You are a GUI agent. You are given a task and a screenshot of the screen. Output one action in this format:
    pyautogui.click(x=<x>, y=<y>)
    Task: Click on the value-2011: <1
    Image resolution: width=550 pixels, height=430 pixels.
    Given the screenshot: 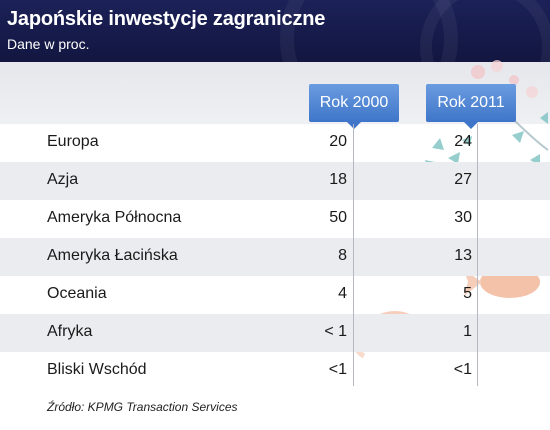 What is the action you would take?
    pyautogui.click(x=462, y=369)
    